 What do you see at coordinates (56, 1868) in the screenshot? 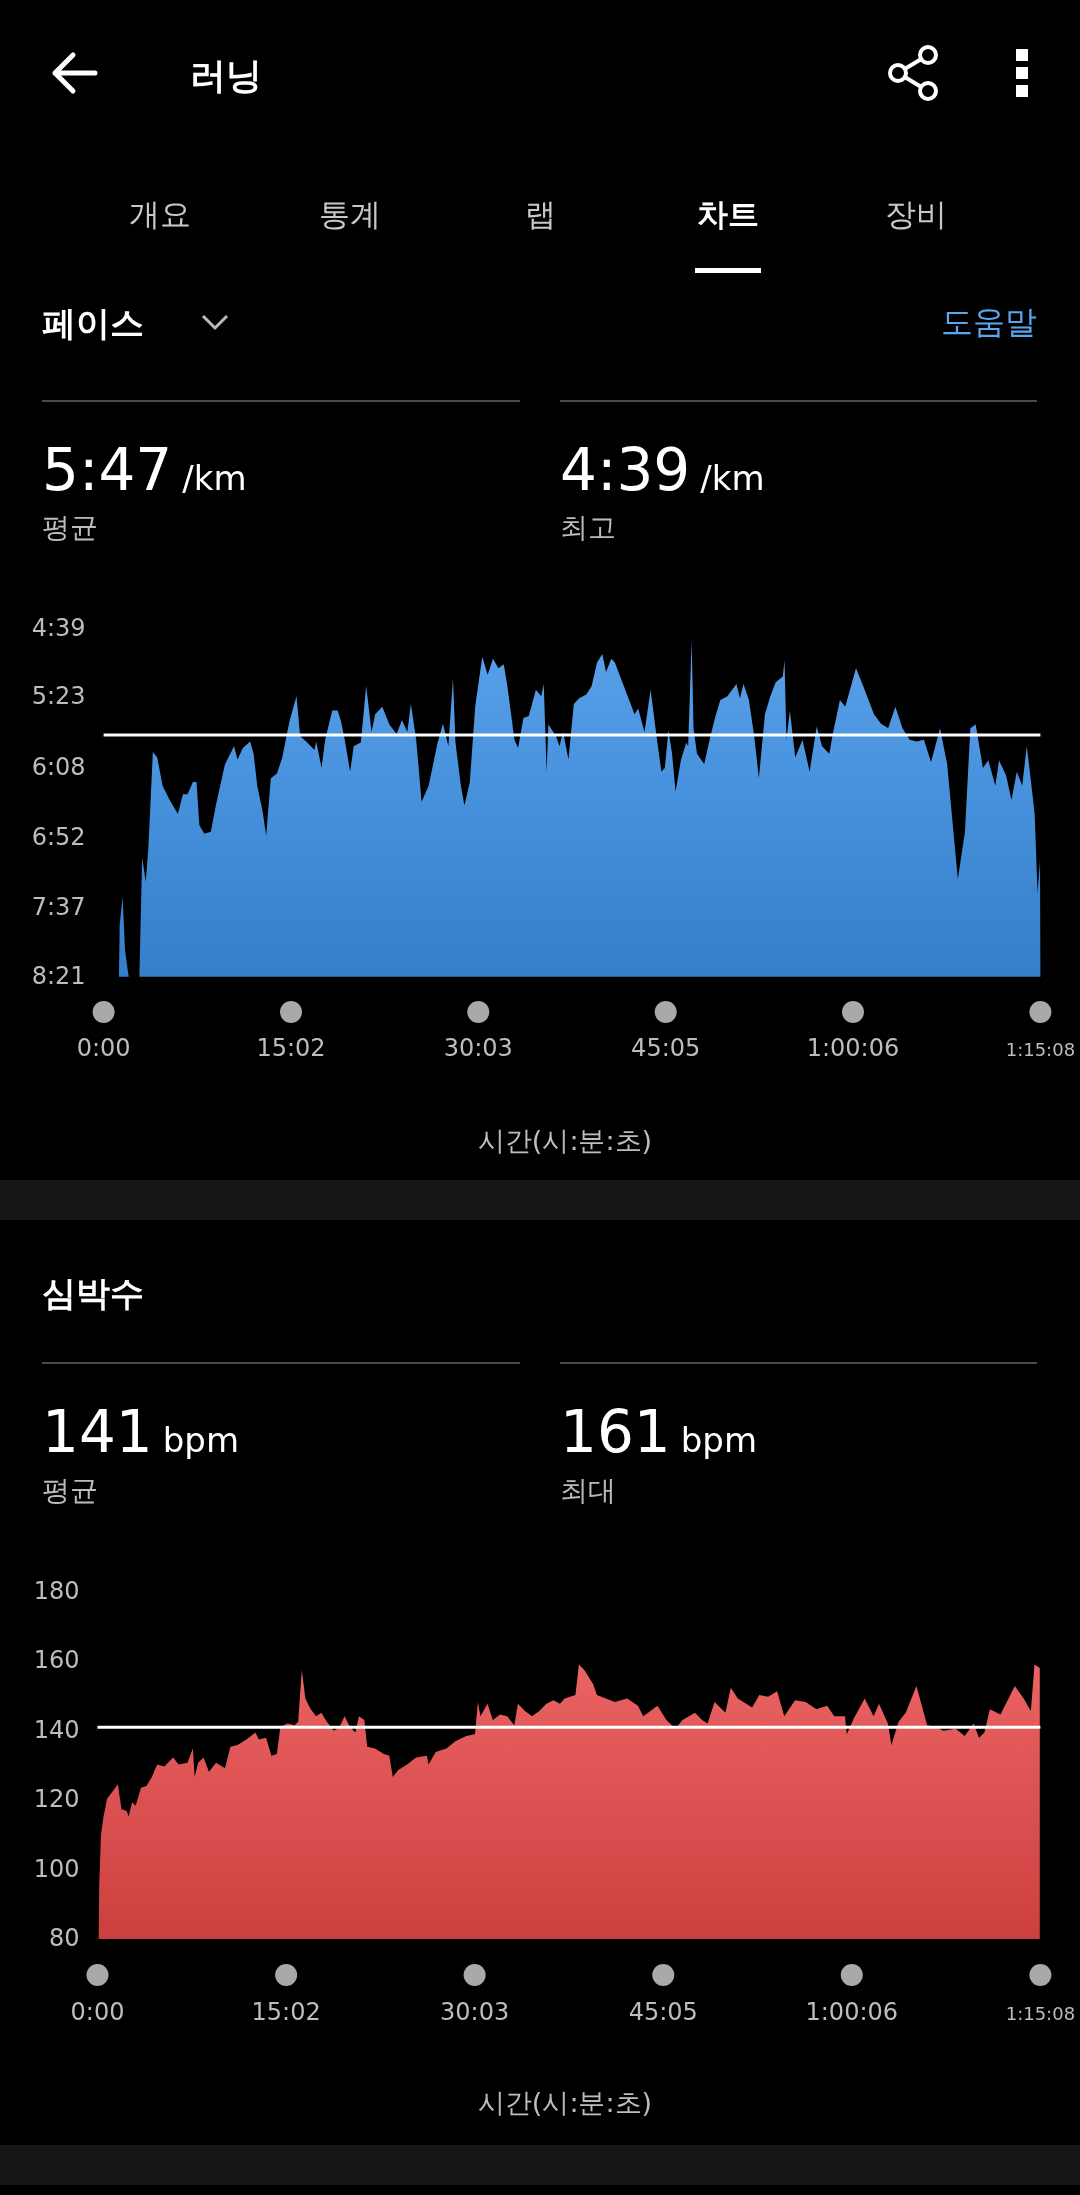
I see `y-tick-label: 100` at bounding box center [56, 1868].